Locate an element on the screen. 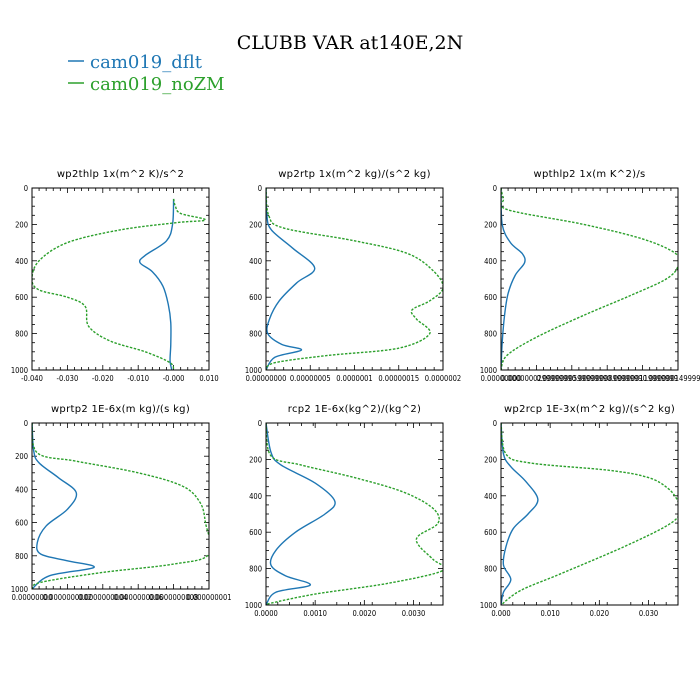  x-tick-label: -0.010 is located at coordinates (138, 378).